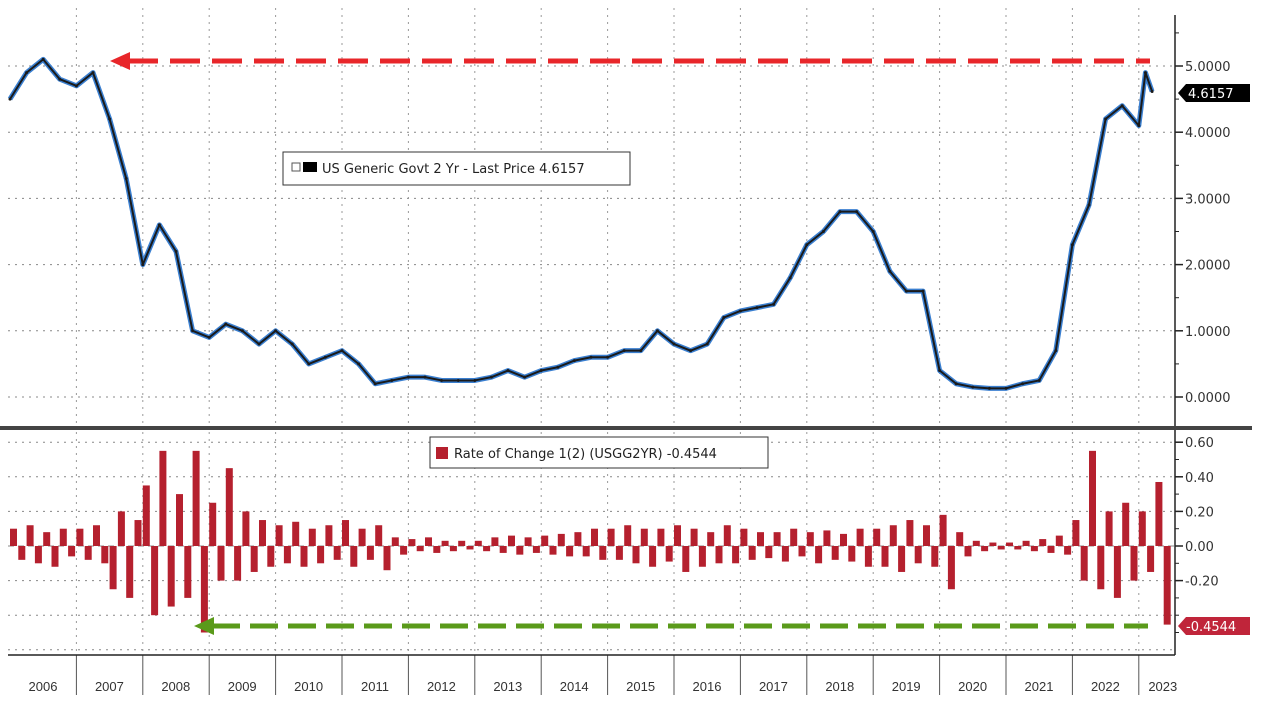 This screenshot has height=709, width=1270. What do you see at coordinates (607, 675) in the screenshot?
I see `year-separators` at bounding box center [607, 675].